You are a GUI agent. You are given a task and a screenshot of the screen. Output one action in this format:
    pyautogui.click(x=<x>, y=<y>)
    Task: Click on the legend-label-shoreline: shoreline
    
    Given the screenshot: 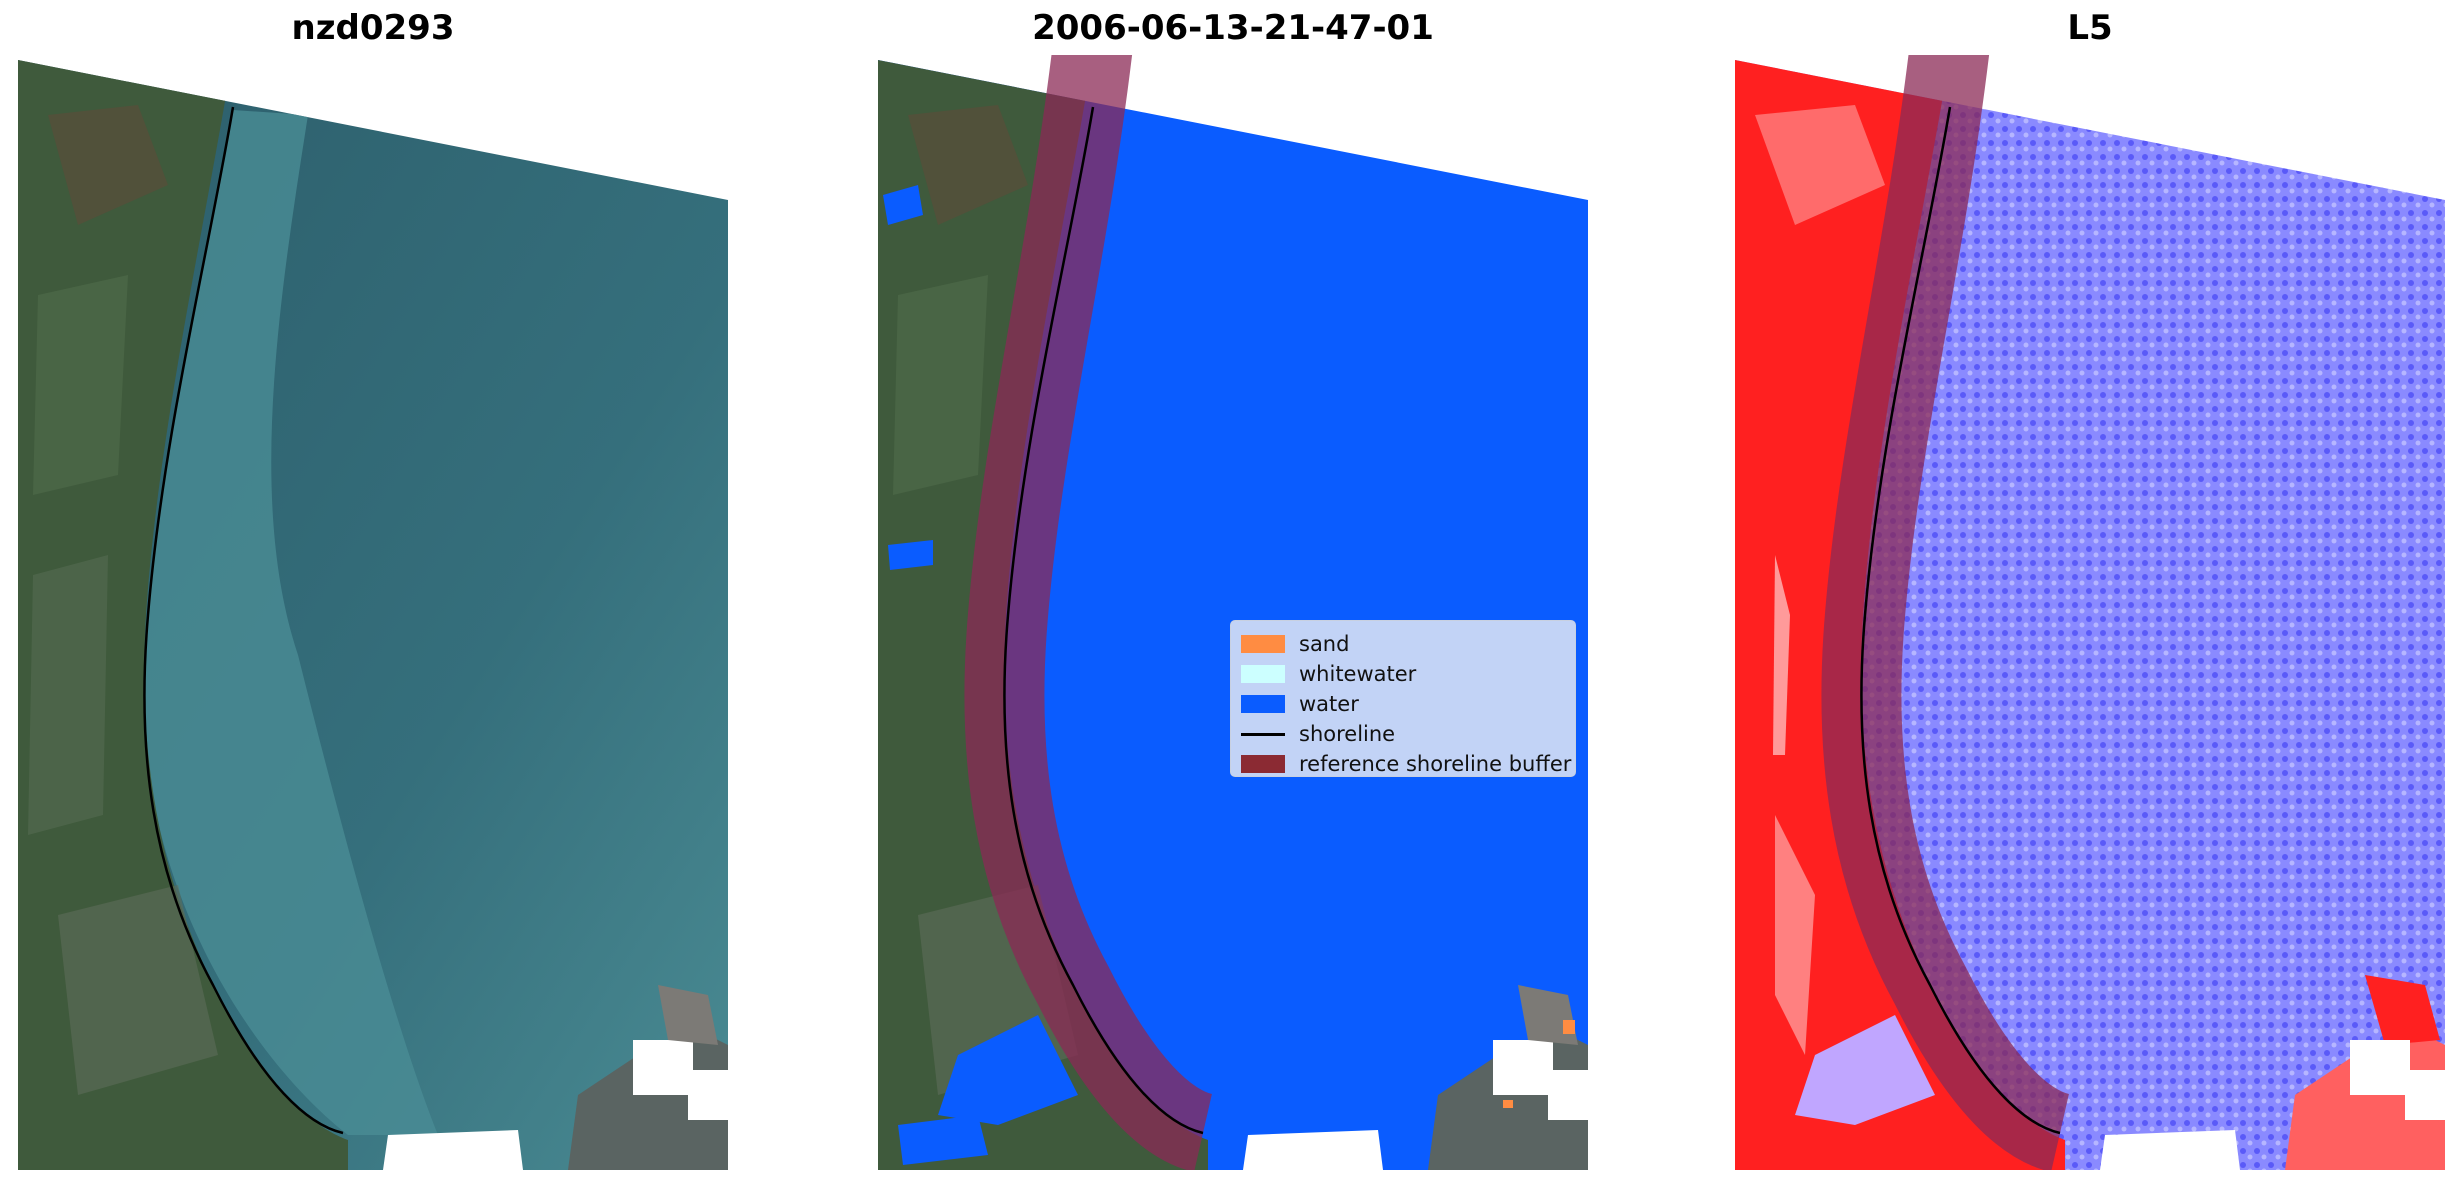 What is the action you would take?
    pyautogui.click(x=1347, y=734)
    